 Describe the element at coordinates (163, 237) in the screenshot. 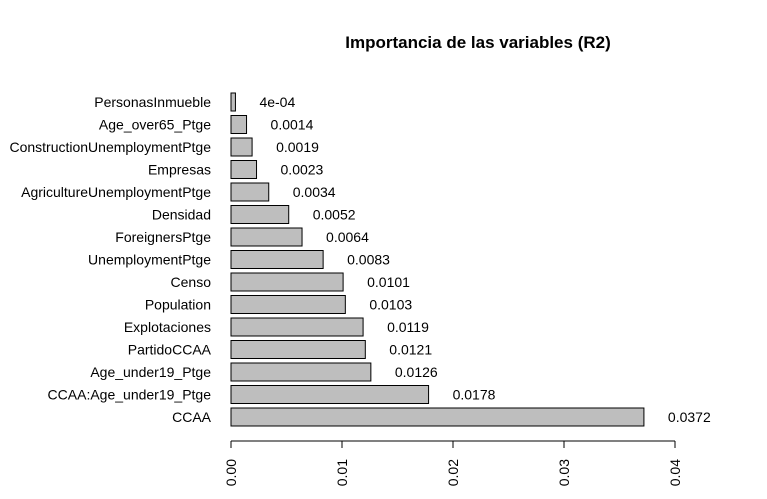

I see `category-label: ForeignersPtge` at that location.